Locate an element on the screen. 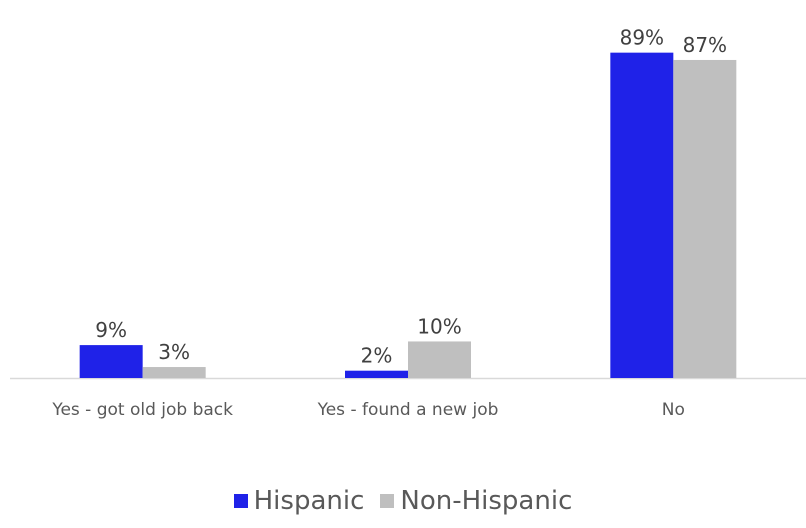  data-label-non-hispanic-0: 3% is located at coordinates (174, 352).